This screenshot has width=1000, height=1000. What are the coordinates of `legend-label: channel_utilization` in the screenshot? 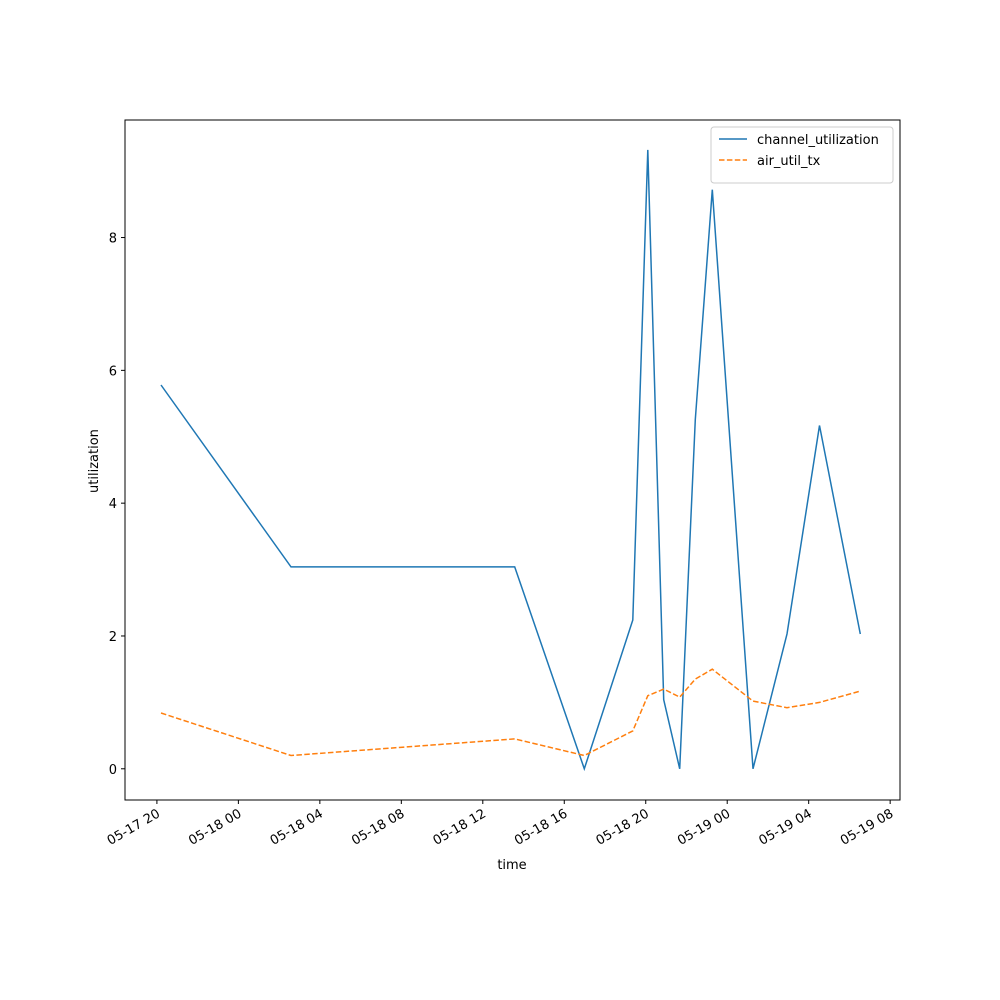 It's located at (818, 140).